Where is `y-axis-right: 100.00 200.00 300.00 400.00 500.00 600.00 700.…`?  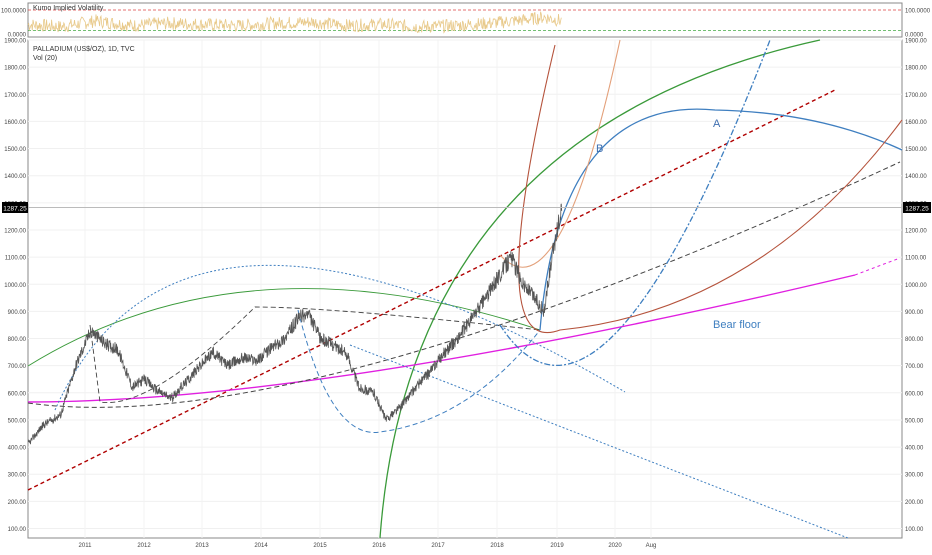 y-axis-right: 100.00 200.00 300.00 400.00 500.00 600.00 700.… is located at coordinates (916, 286).